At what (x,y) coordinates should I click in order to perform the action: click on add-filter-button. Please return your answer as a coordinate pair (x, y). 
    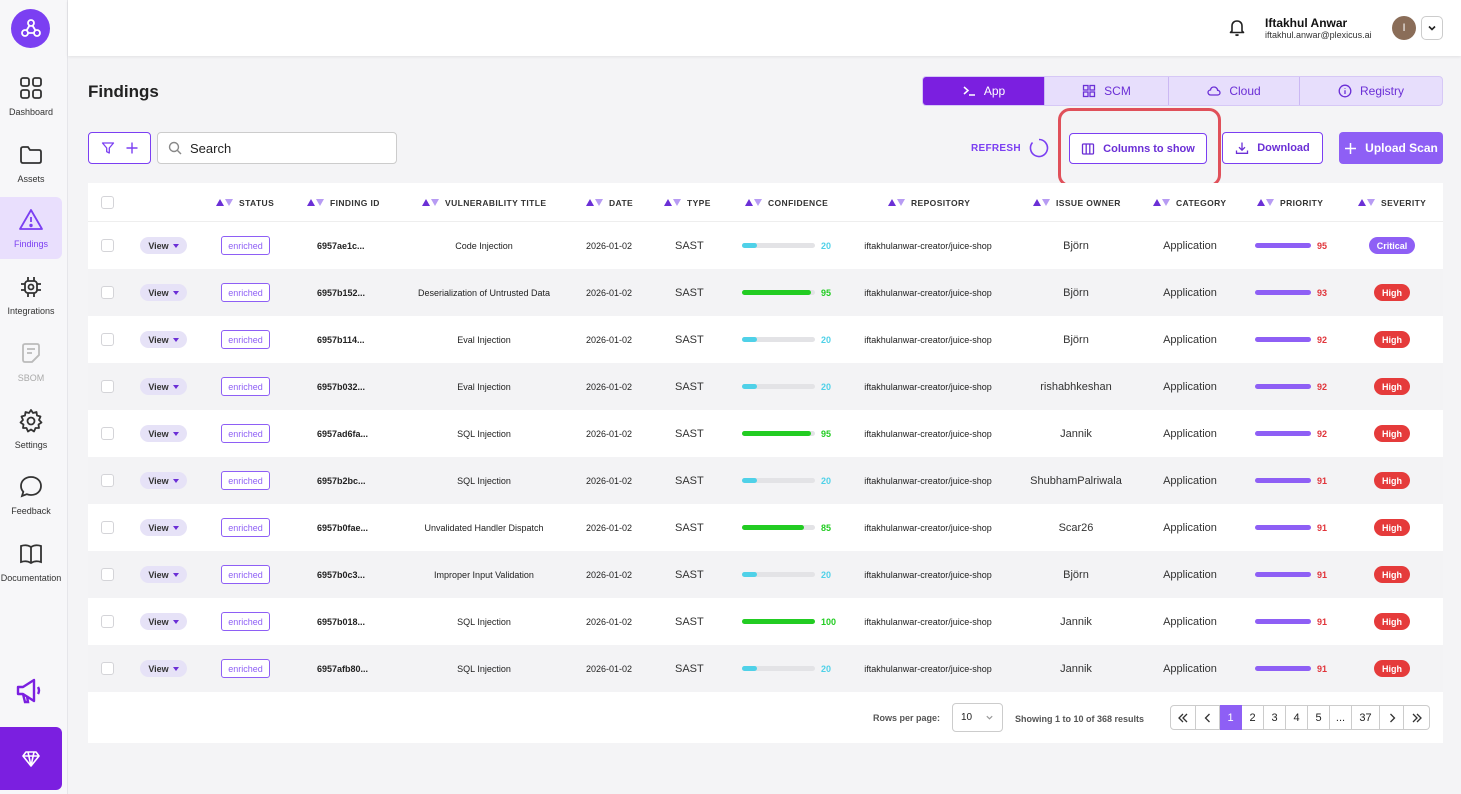
    Looking at the image, I should click on (119, 148).